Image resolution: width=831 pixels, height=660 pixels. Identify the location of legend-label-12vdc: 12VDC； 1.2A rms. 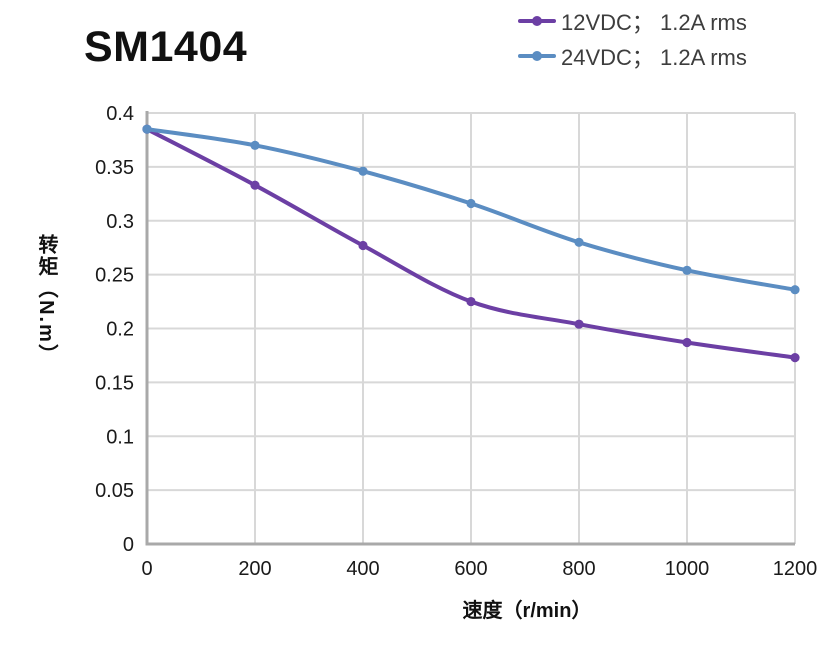
(654, 22).